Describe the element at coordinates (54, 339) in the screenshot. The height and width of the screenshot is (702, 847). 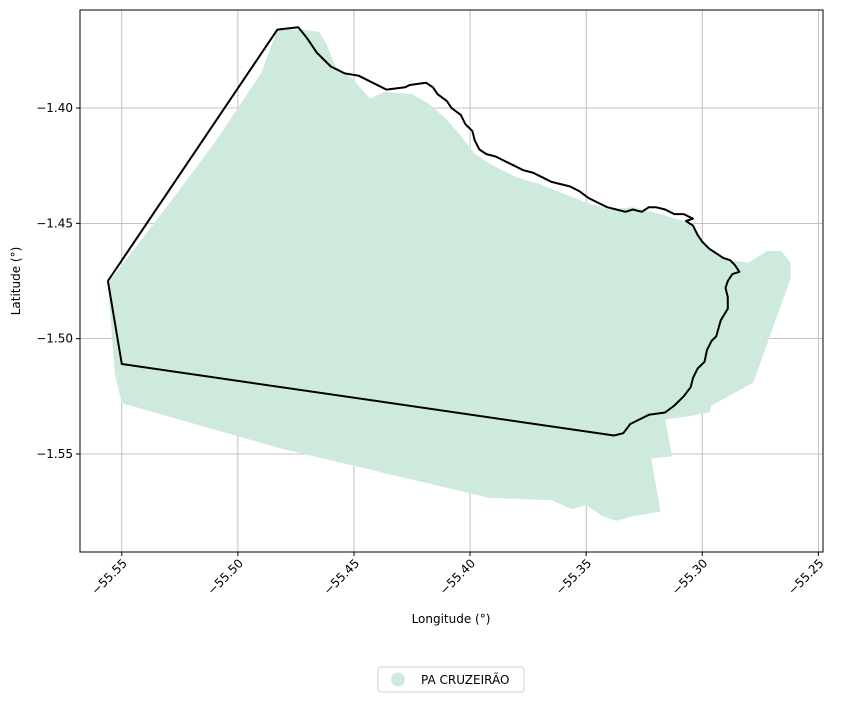
I see `y-tick-label-2: −1.50` at that location.